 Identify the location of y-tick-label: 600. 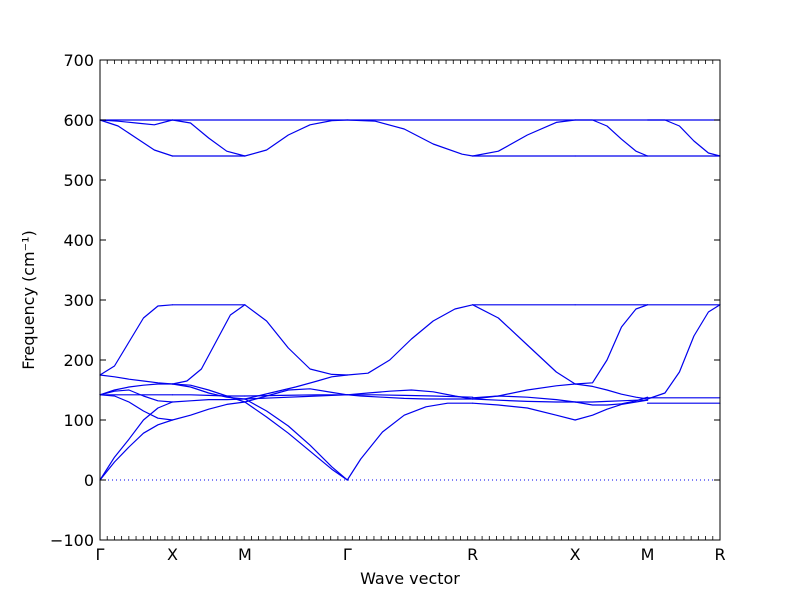
(78, 120).